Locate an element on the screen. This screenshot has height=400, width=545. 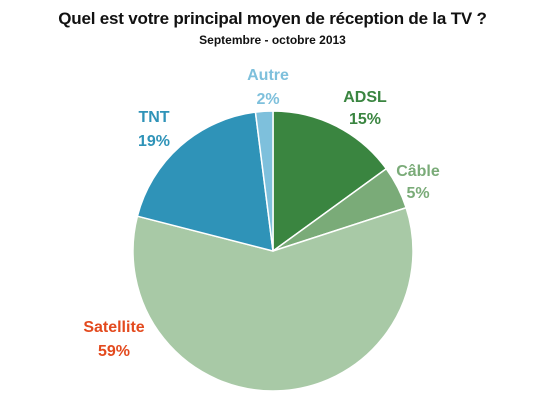
pie-slice-adsl is located at coordinates (330, 181).